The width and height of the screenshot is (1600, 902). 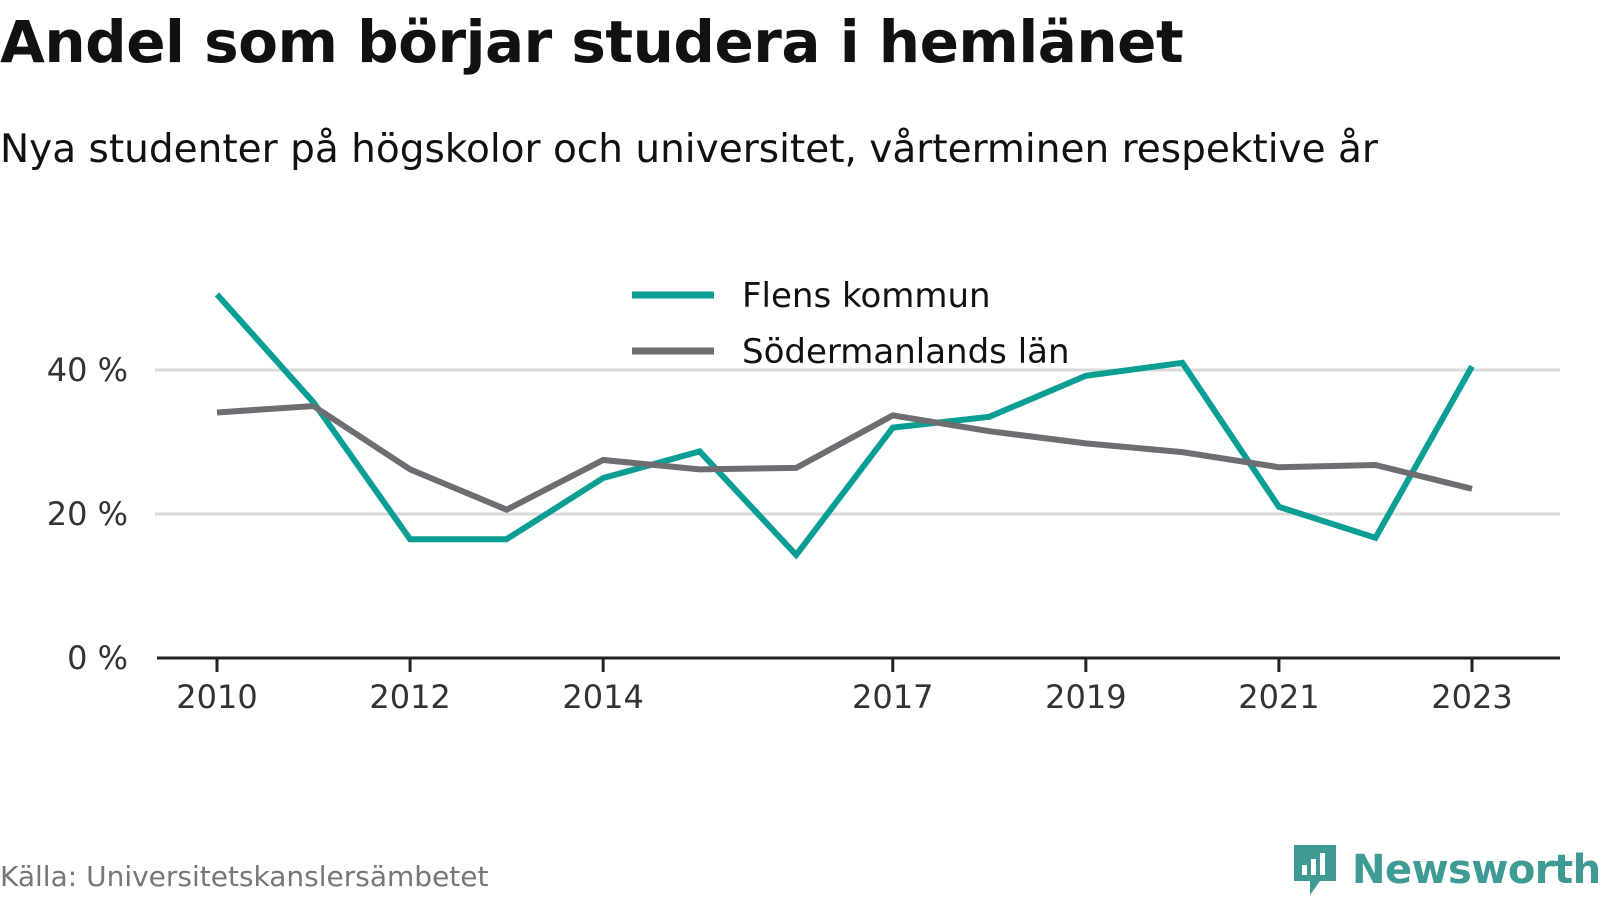 What do you see at coordinates (216, 697) in the screenshot?
I see `x-tick-label: 2010` at bounding box center [216, 697].